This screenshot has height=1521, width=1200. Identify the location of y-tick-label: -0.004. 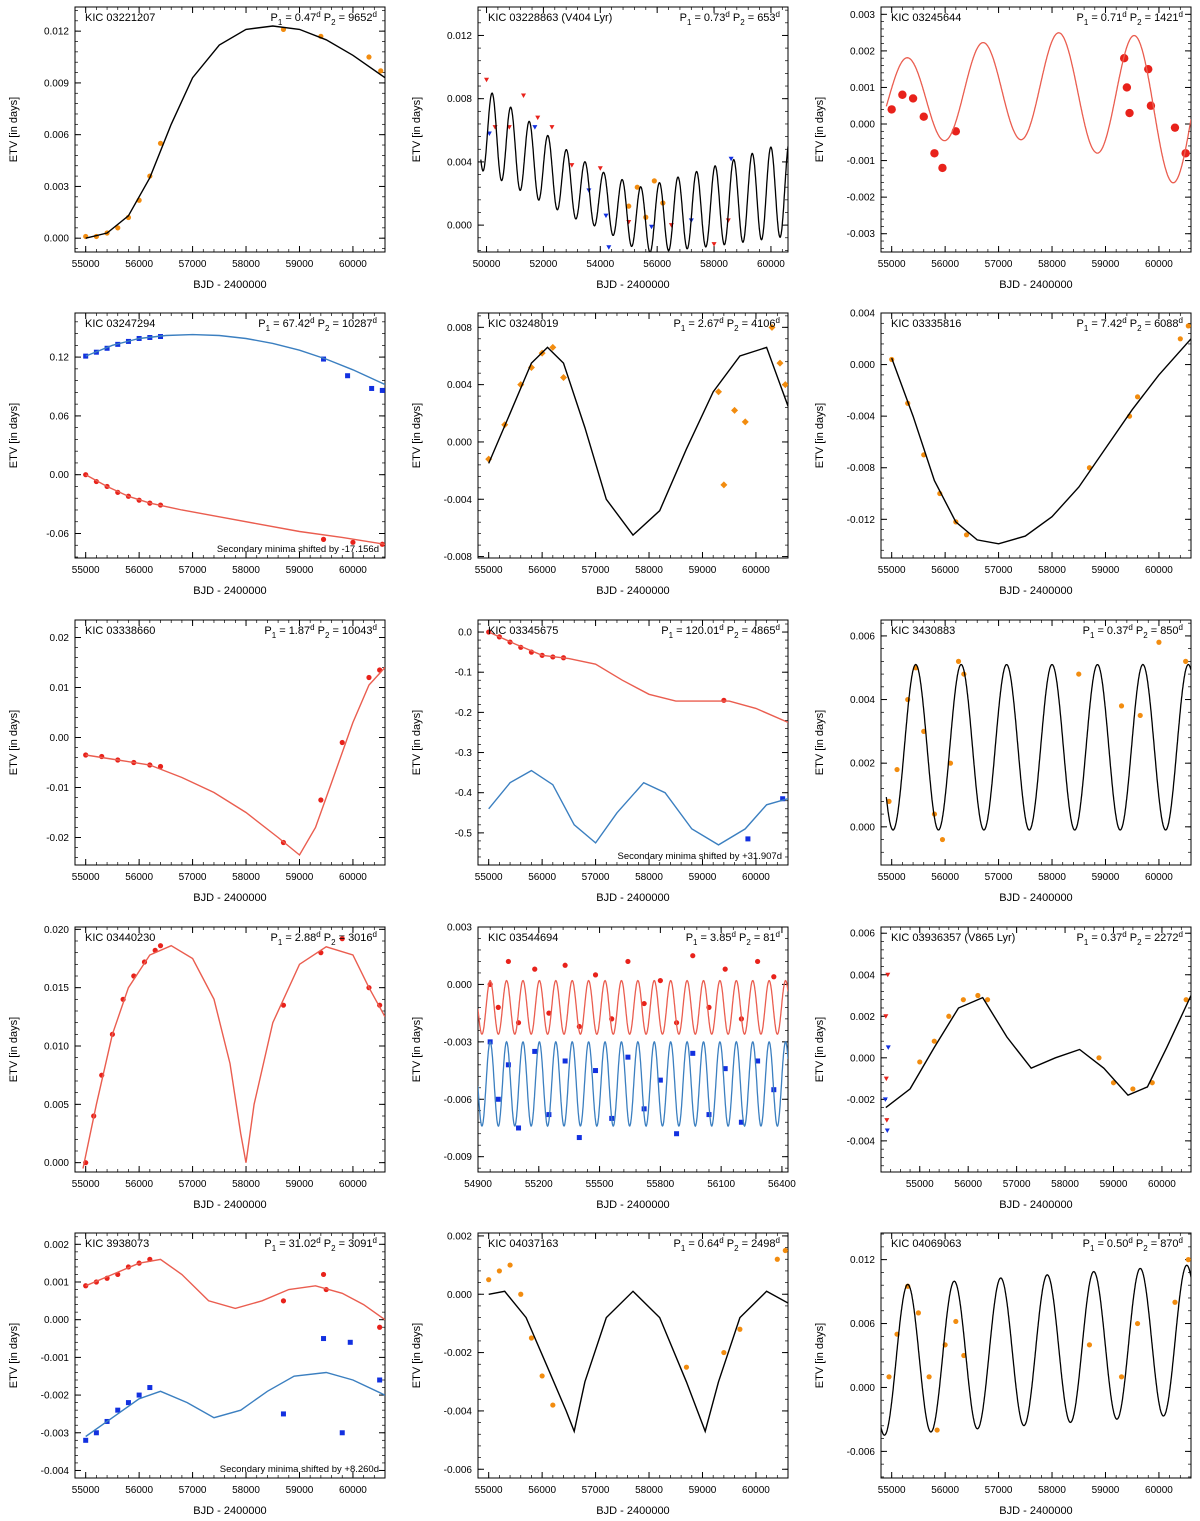
(861, 417).